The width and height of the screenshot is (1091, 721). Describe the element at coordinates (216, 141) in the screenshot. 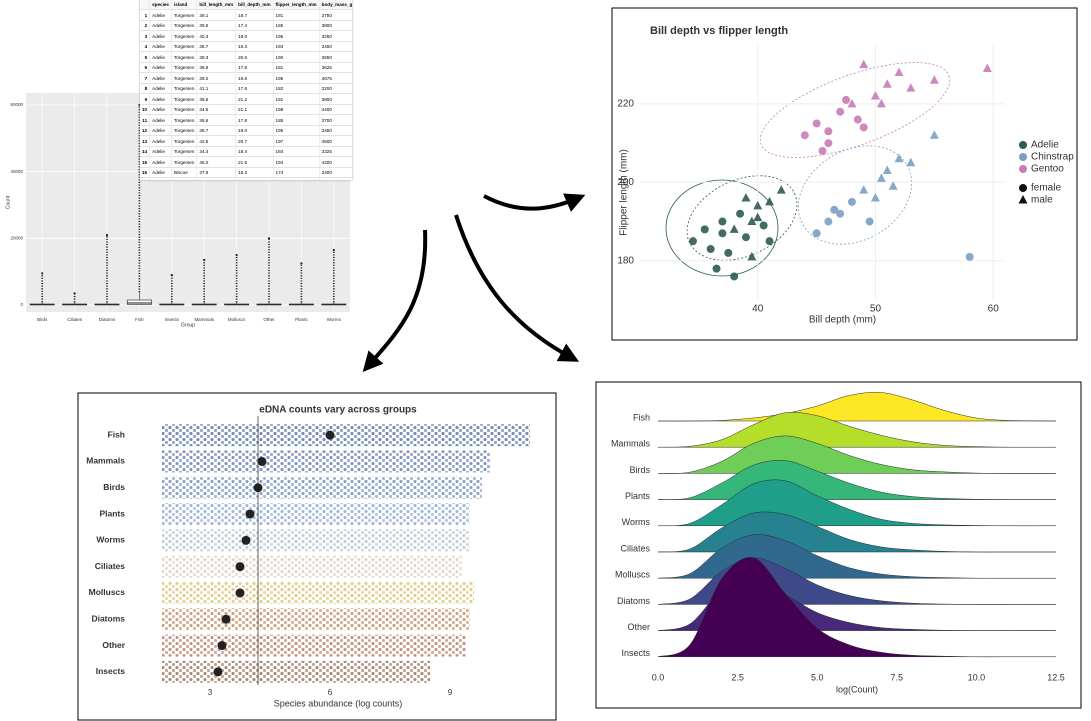

I see `table-cell: 42.5` at that location.